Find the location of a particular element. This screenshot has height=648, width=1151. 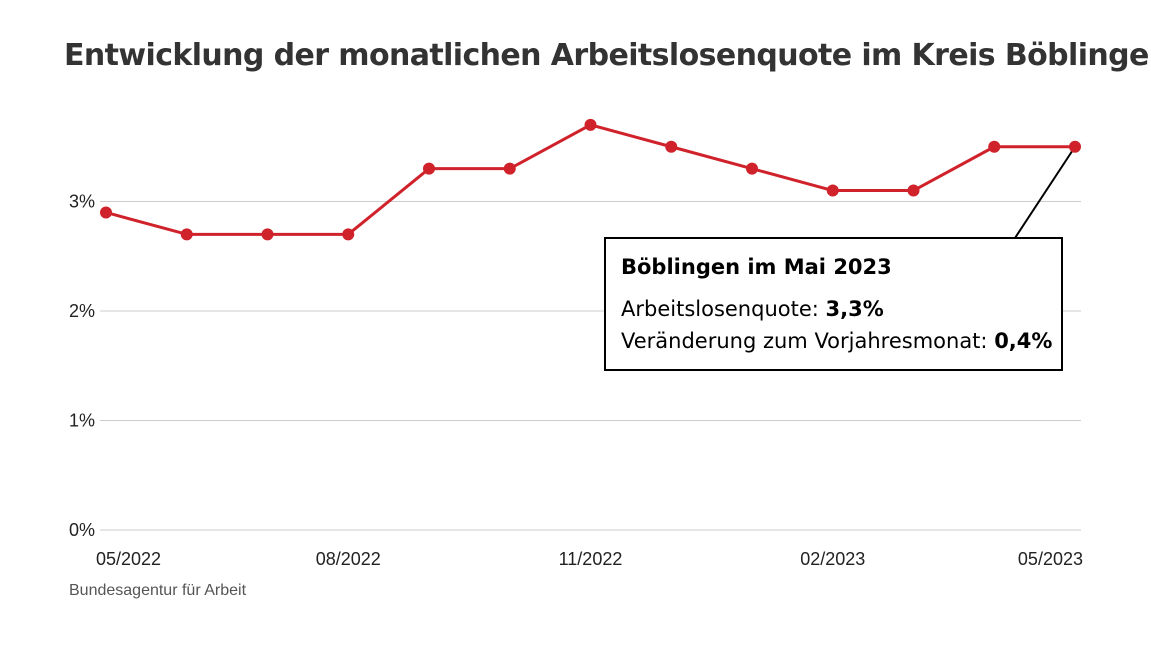

data-point-09-2022 is located at coordinates (429, 168).